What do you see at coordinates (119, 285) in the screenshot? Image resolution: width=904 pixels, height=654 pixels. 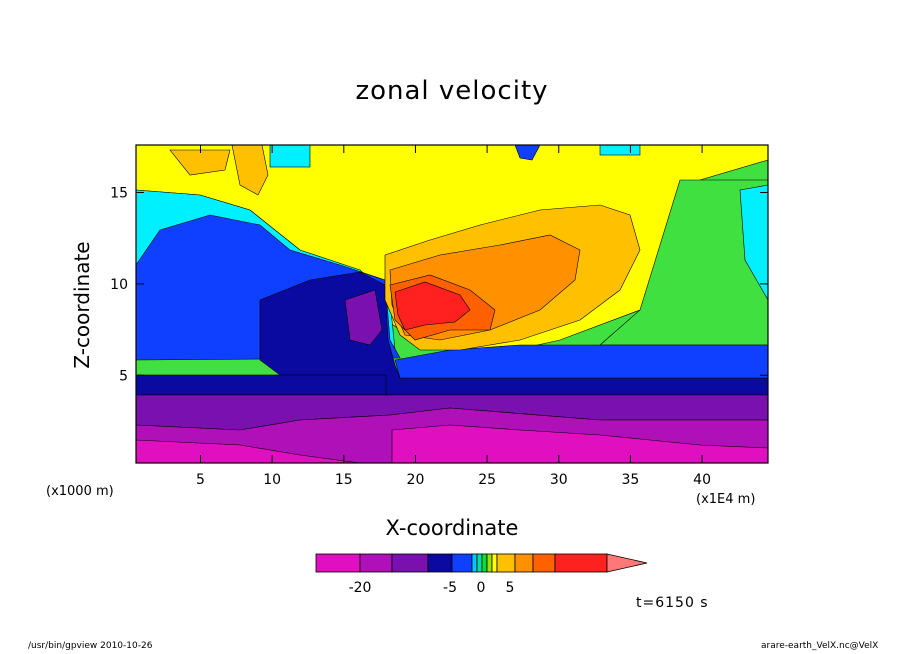 I see `y-tick-label: 10` at bounding box center [119, 285].